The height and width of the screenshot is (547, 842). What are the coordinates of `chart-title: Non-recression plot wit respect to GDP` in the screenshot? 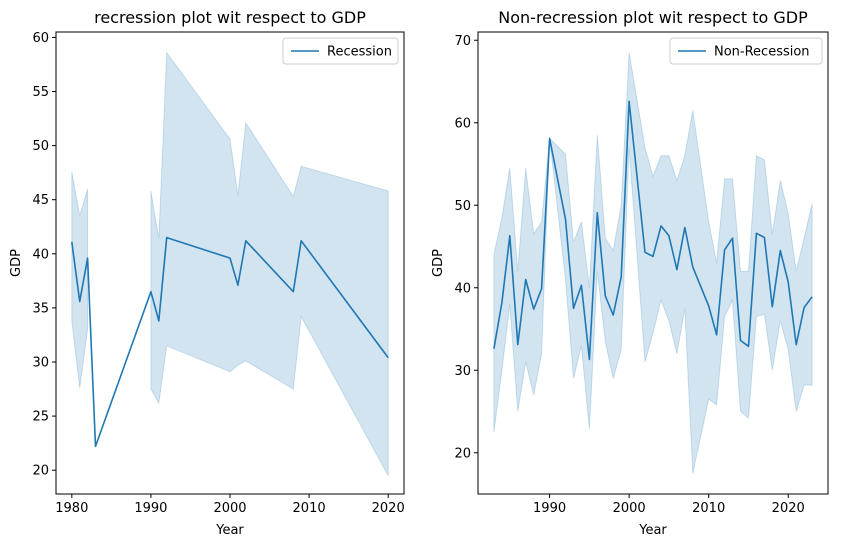 It's located at (653, 17).